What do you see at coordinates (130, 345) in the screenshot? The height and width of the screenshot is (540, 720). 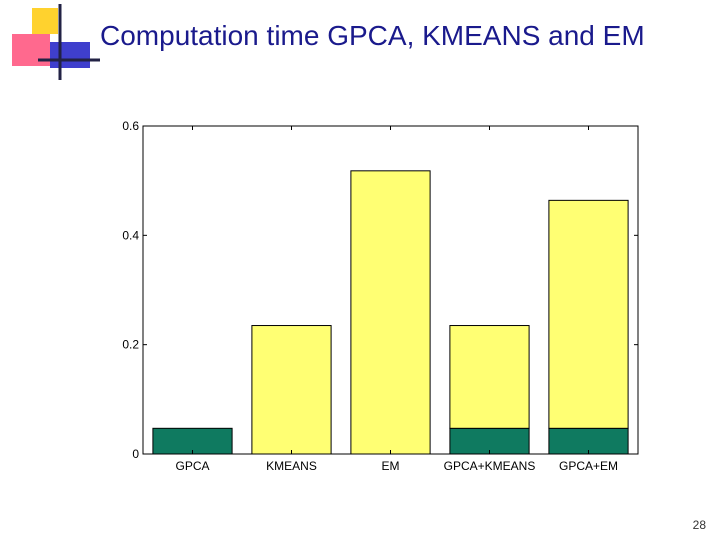 I see `y-tick-label: 0.2` at bounding box center [130, 345].